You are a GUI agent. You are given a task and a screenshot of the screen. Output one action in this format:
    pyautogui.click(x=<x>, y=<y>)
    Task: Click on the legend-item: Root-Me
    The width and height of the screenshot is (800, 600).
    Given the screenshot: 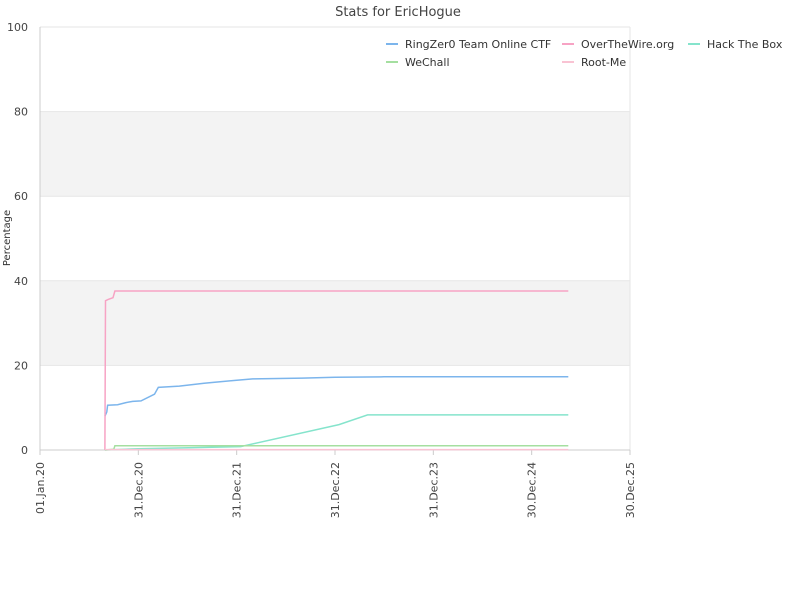 What is the action you would take?
    pyautogui.click(x=603, y=62)
    